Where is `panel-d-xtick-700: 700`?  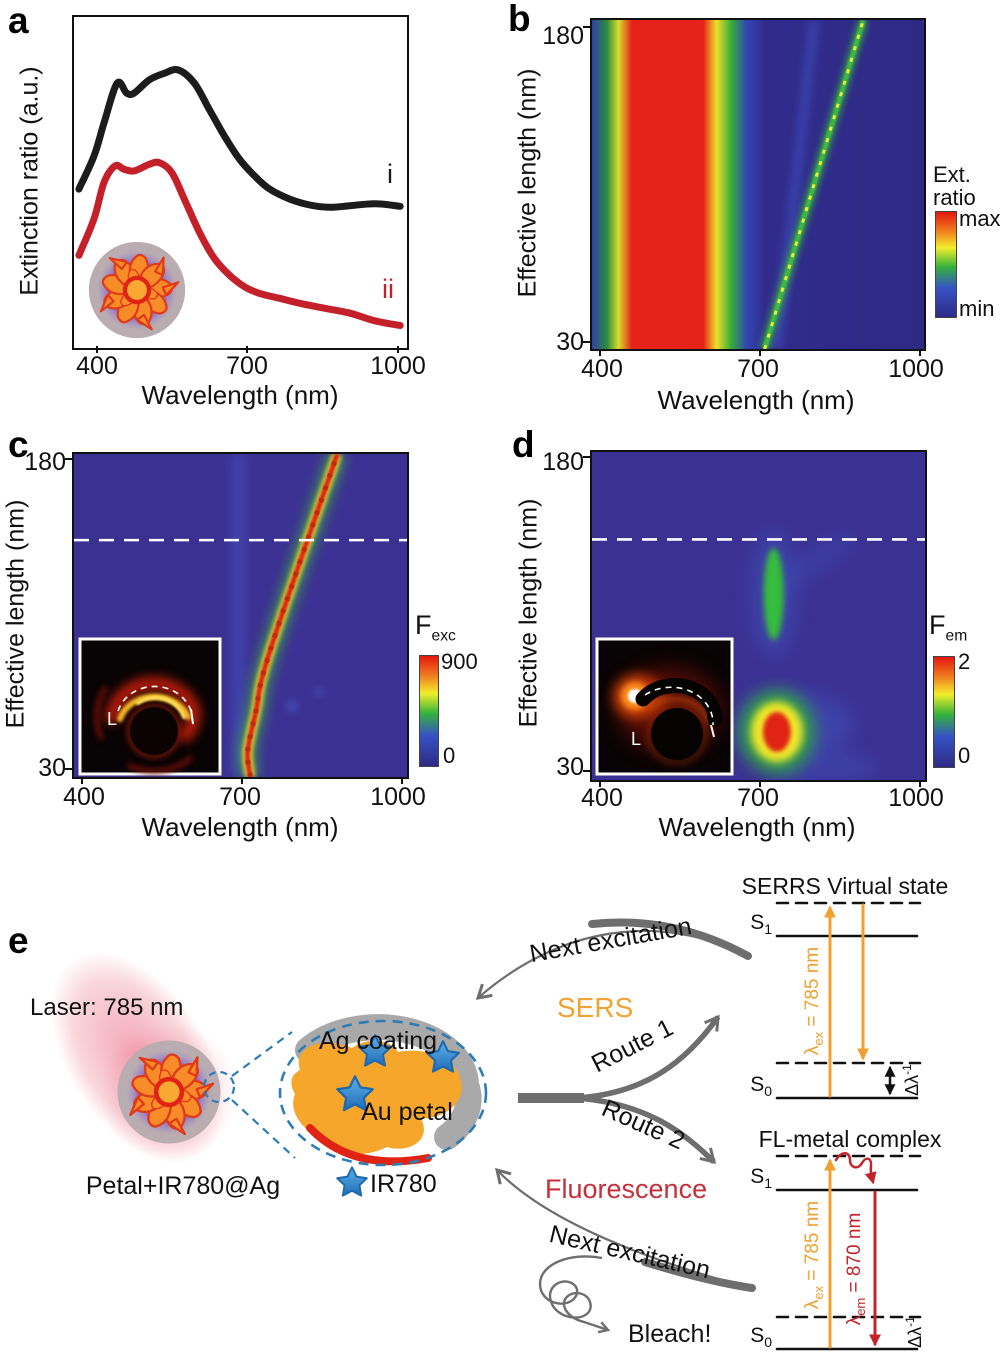 panel-d-xtick-700: 700 is located at coordinates (758, 798).